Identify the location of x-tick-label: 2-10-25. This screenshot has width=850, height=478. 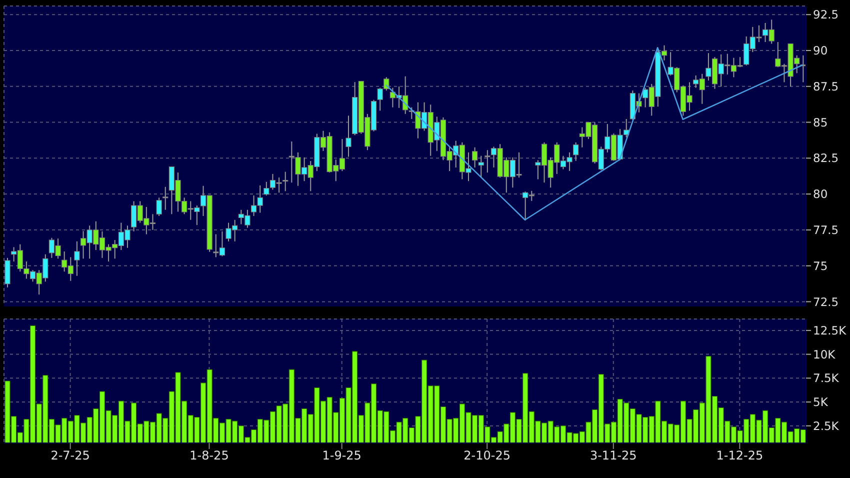
(487, 455).